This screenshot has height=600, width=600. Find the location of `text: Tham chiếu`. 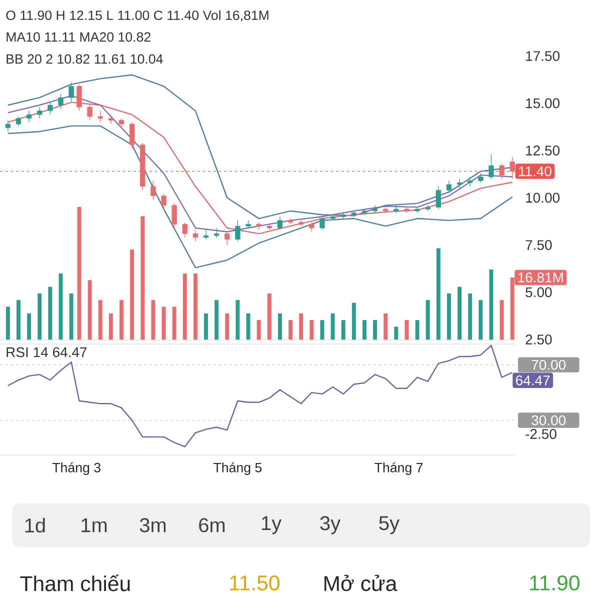

text: Tham chiếu is located at coordinates (75, 583).